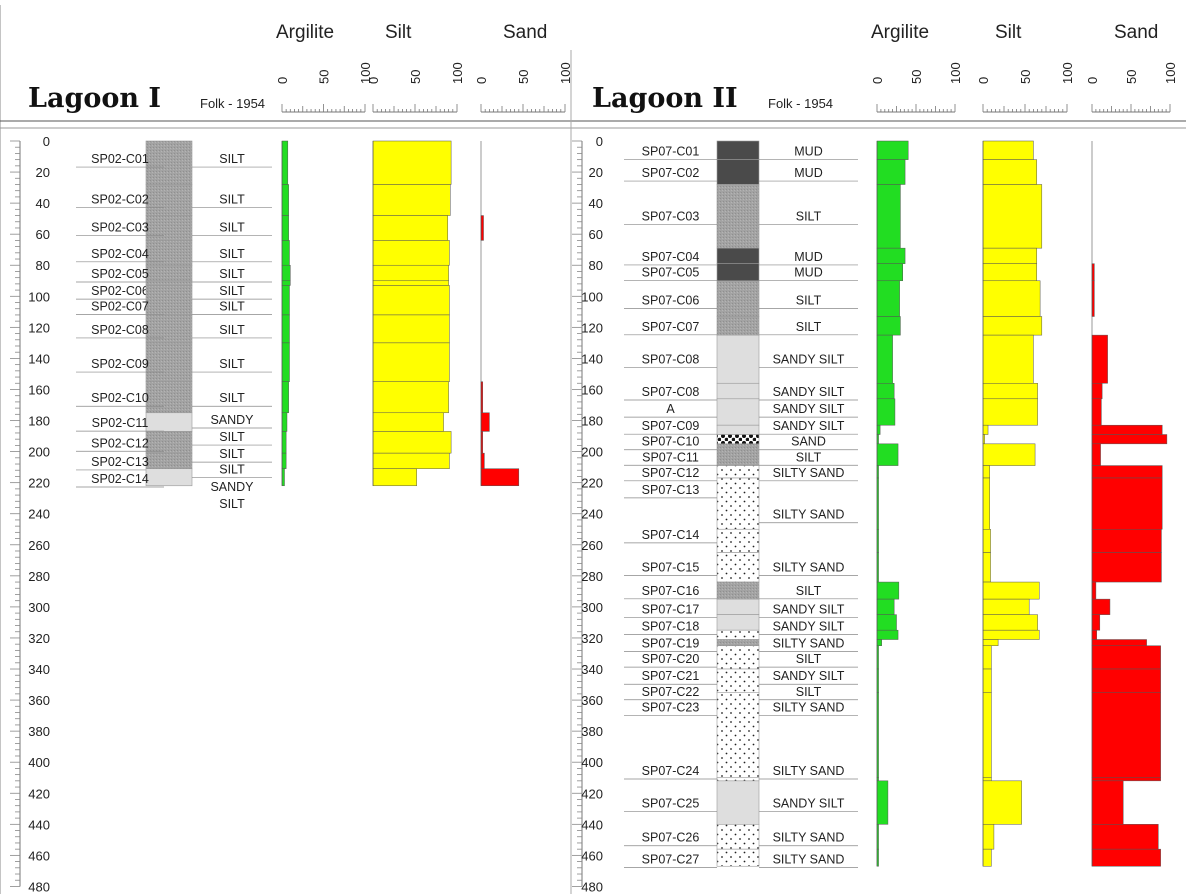 Image resolution: width=1186 pixels, height=894 pixels. I want to click on panel-1-sample-id: SP02-C08, so click(120, 330).